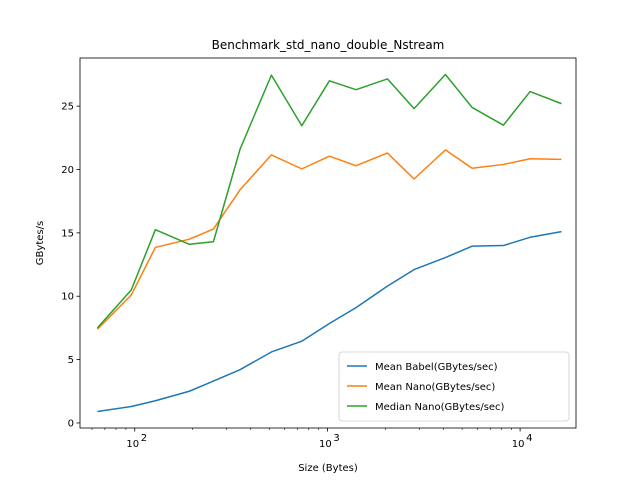  Describe the element at coordinates (144, 438) in the screenshot. I see `x-tick-exponent: 2` at that location.